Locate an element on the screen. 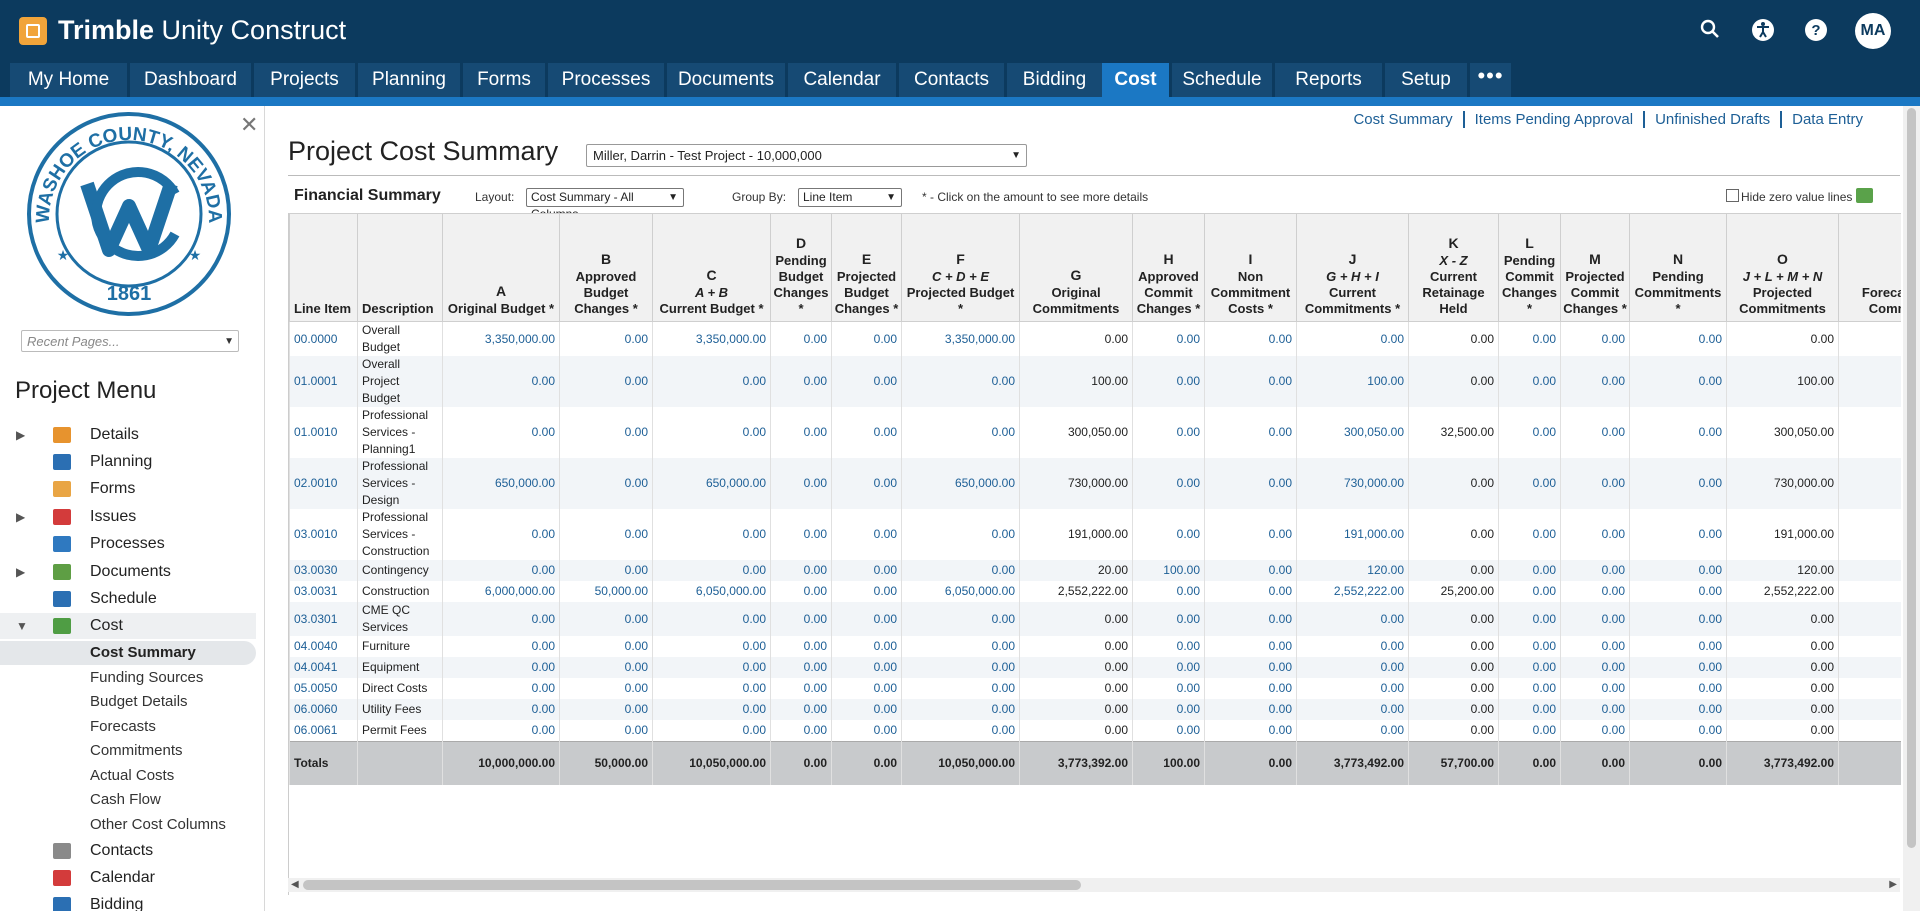 Image resolution: width=1920 pixels, height=911 pixels. sub-item-other-cost-columns: Other Cost Columns is located at coordinates (158, 824).